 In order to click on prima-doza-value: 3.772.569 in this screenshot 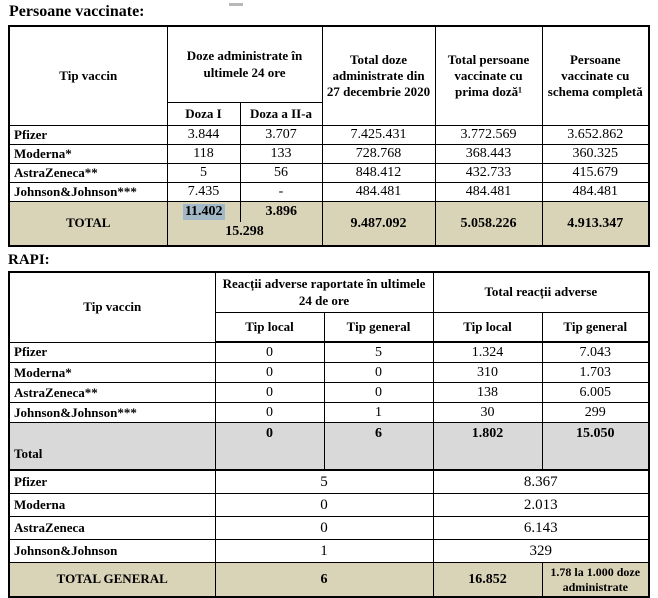, I will do `click(488, 135)`.